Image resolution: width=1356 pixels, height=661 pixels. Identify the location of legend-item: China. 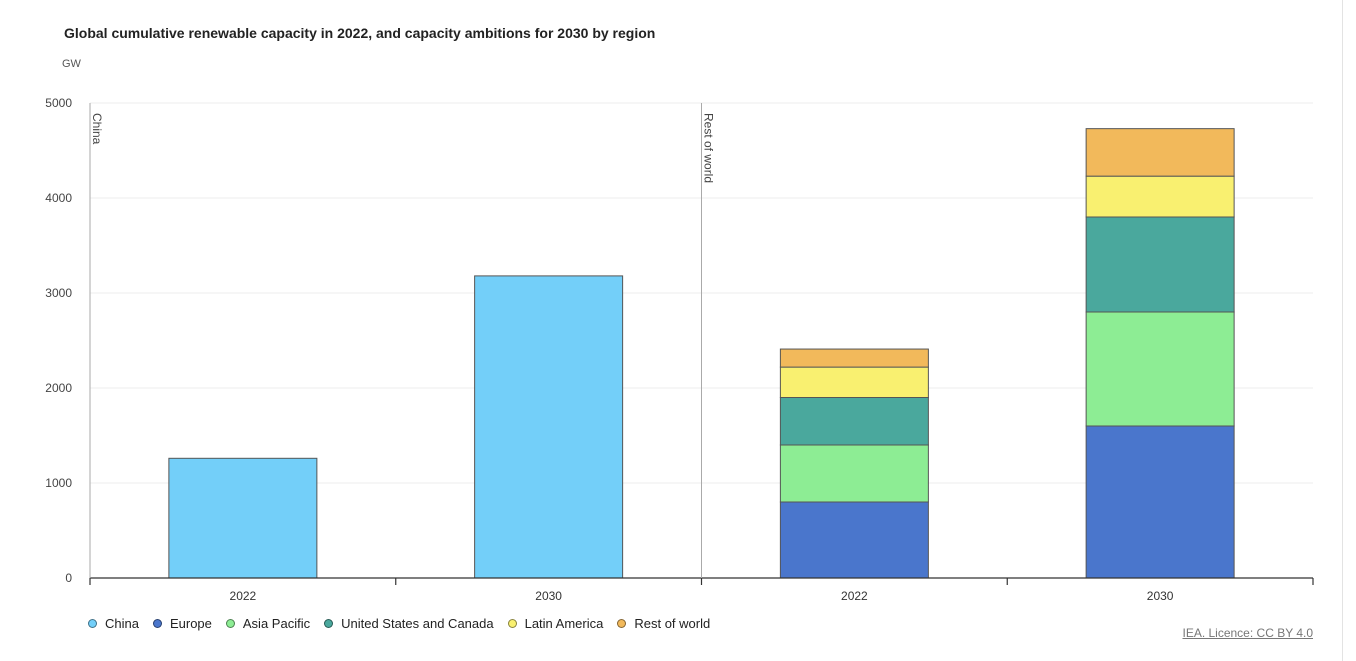
(113, 623).